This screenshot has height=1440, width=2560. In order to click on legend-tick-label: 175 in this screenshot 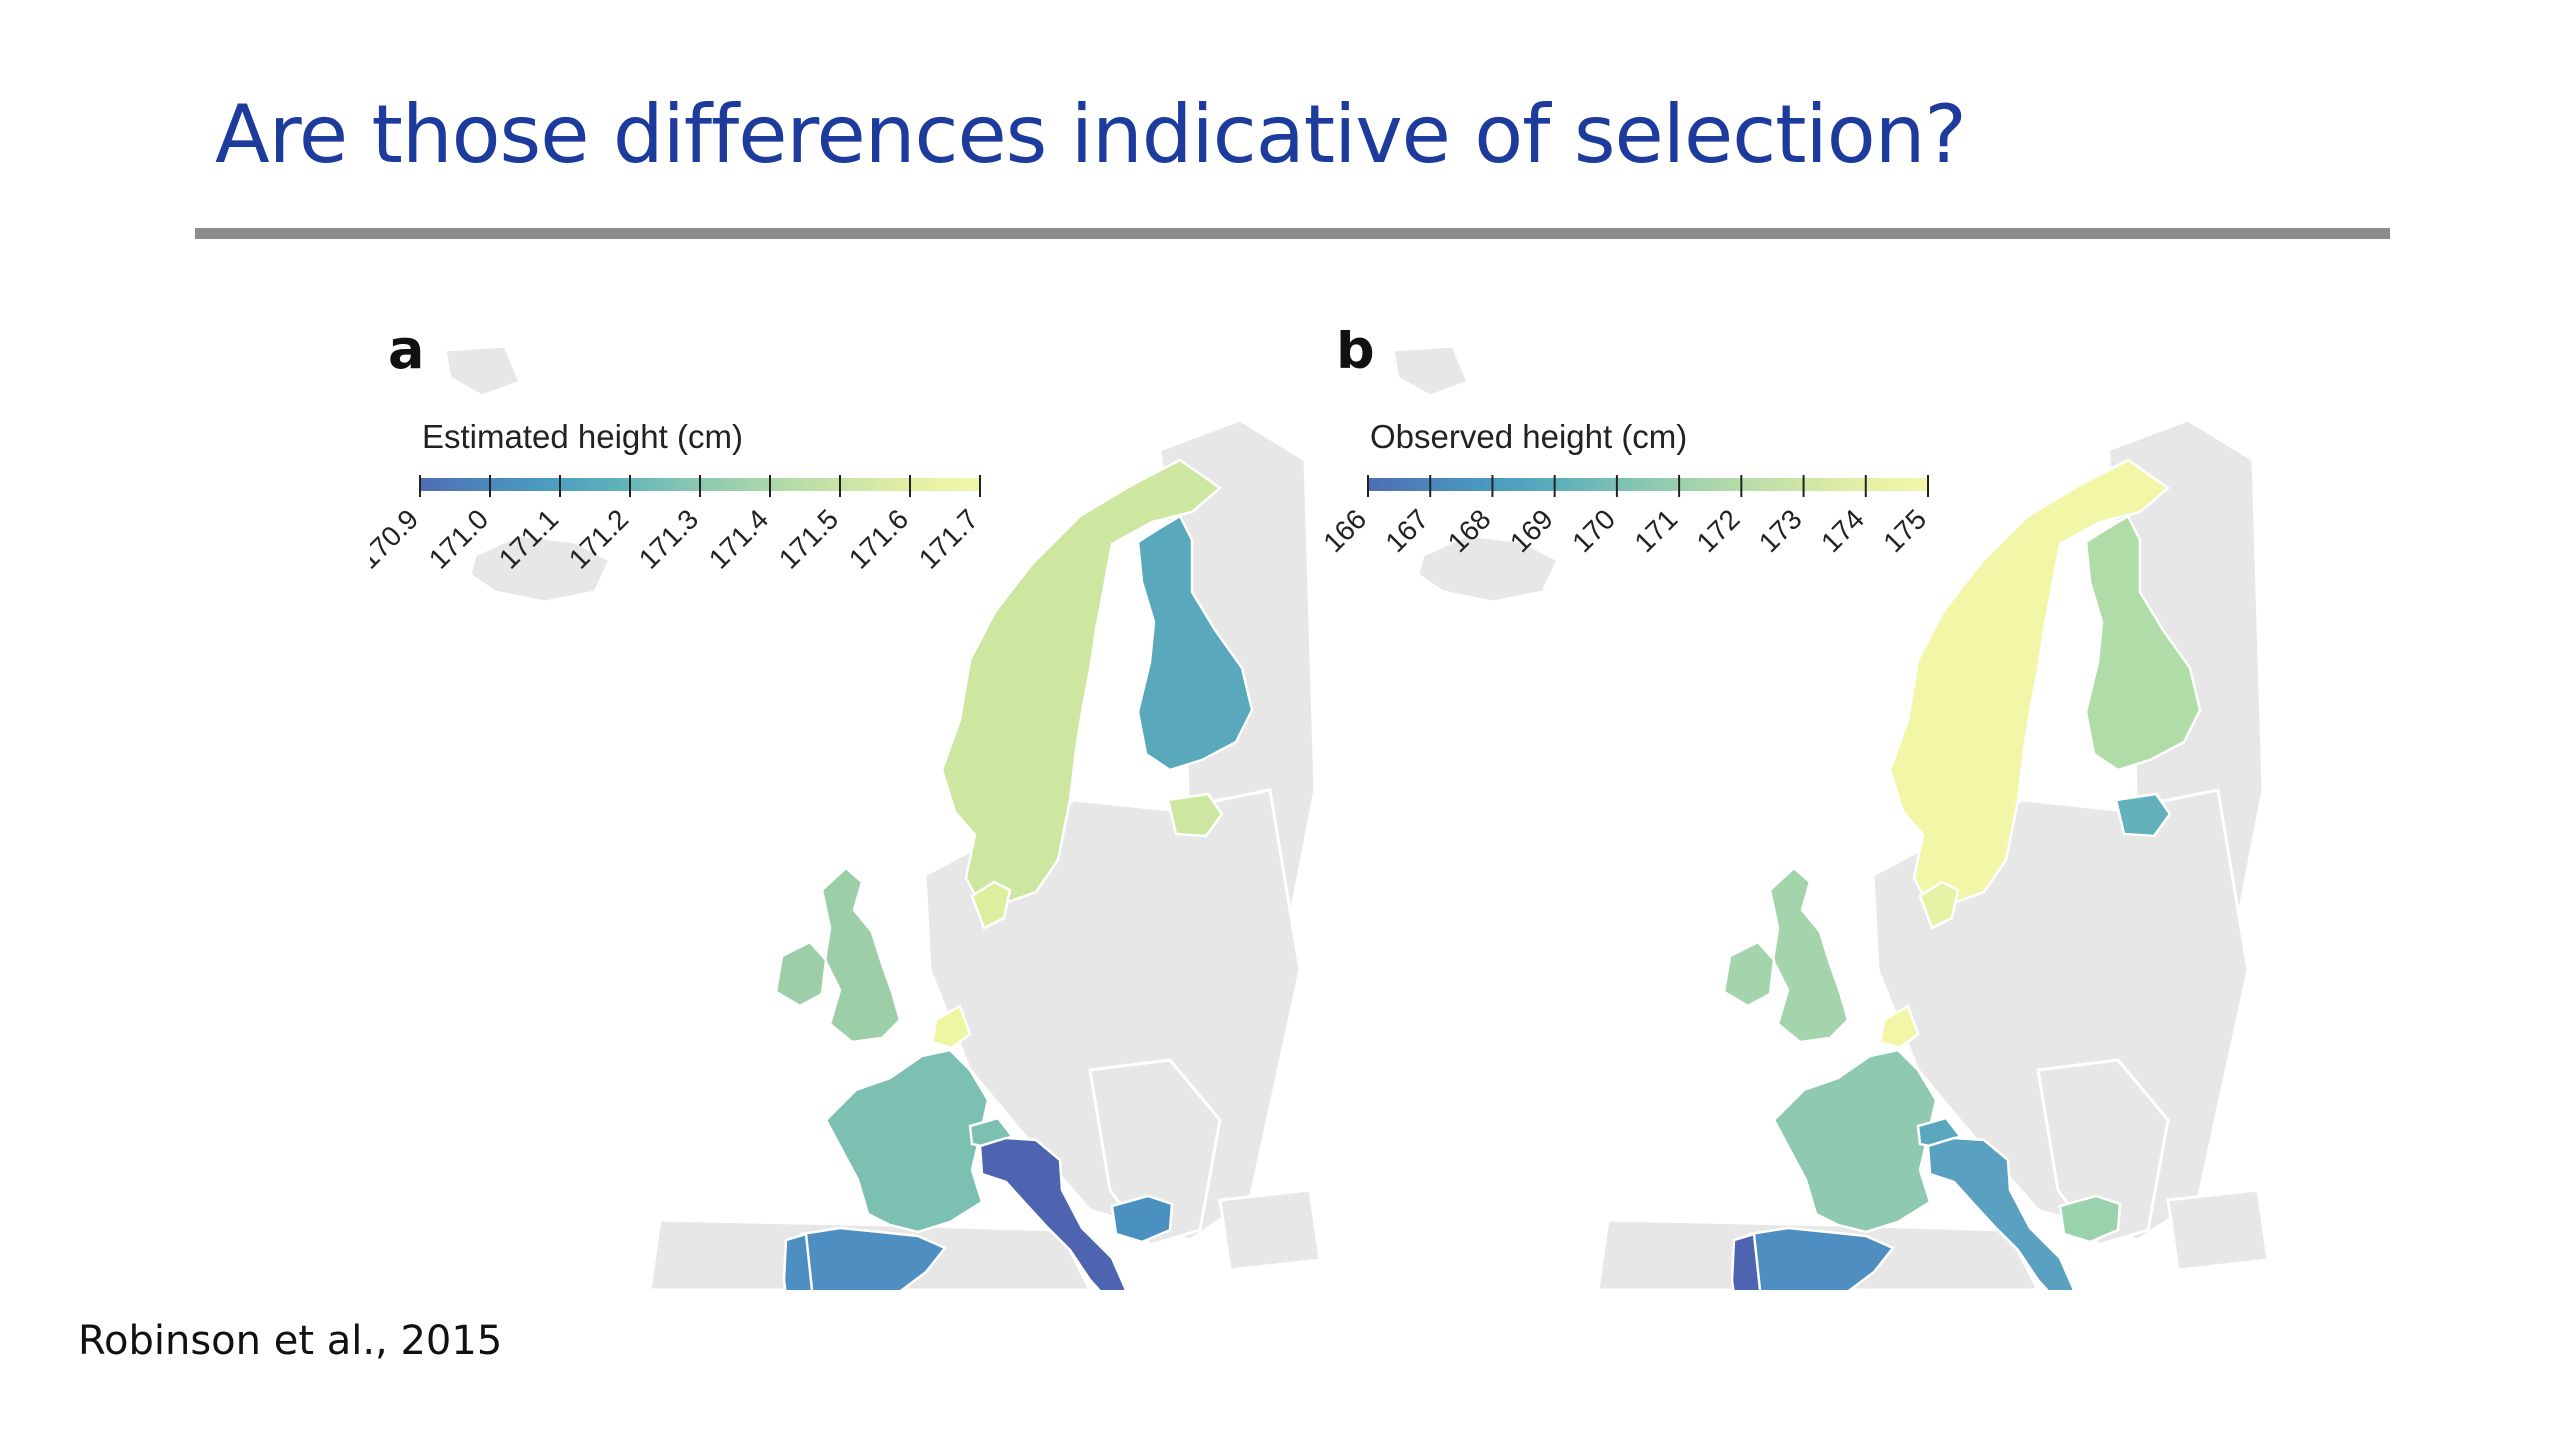, I will do `click(1904, 530)`.